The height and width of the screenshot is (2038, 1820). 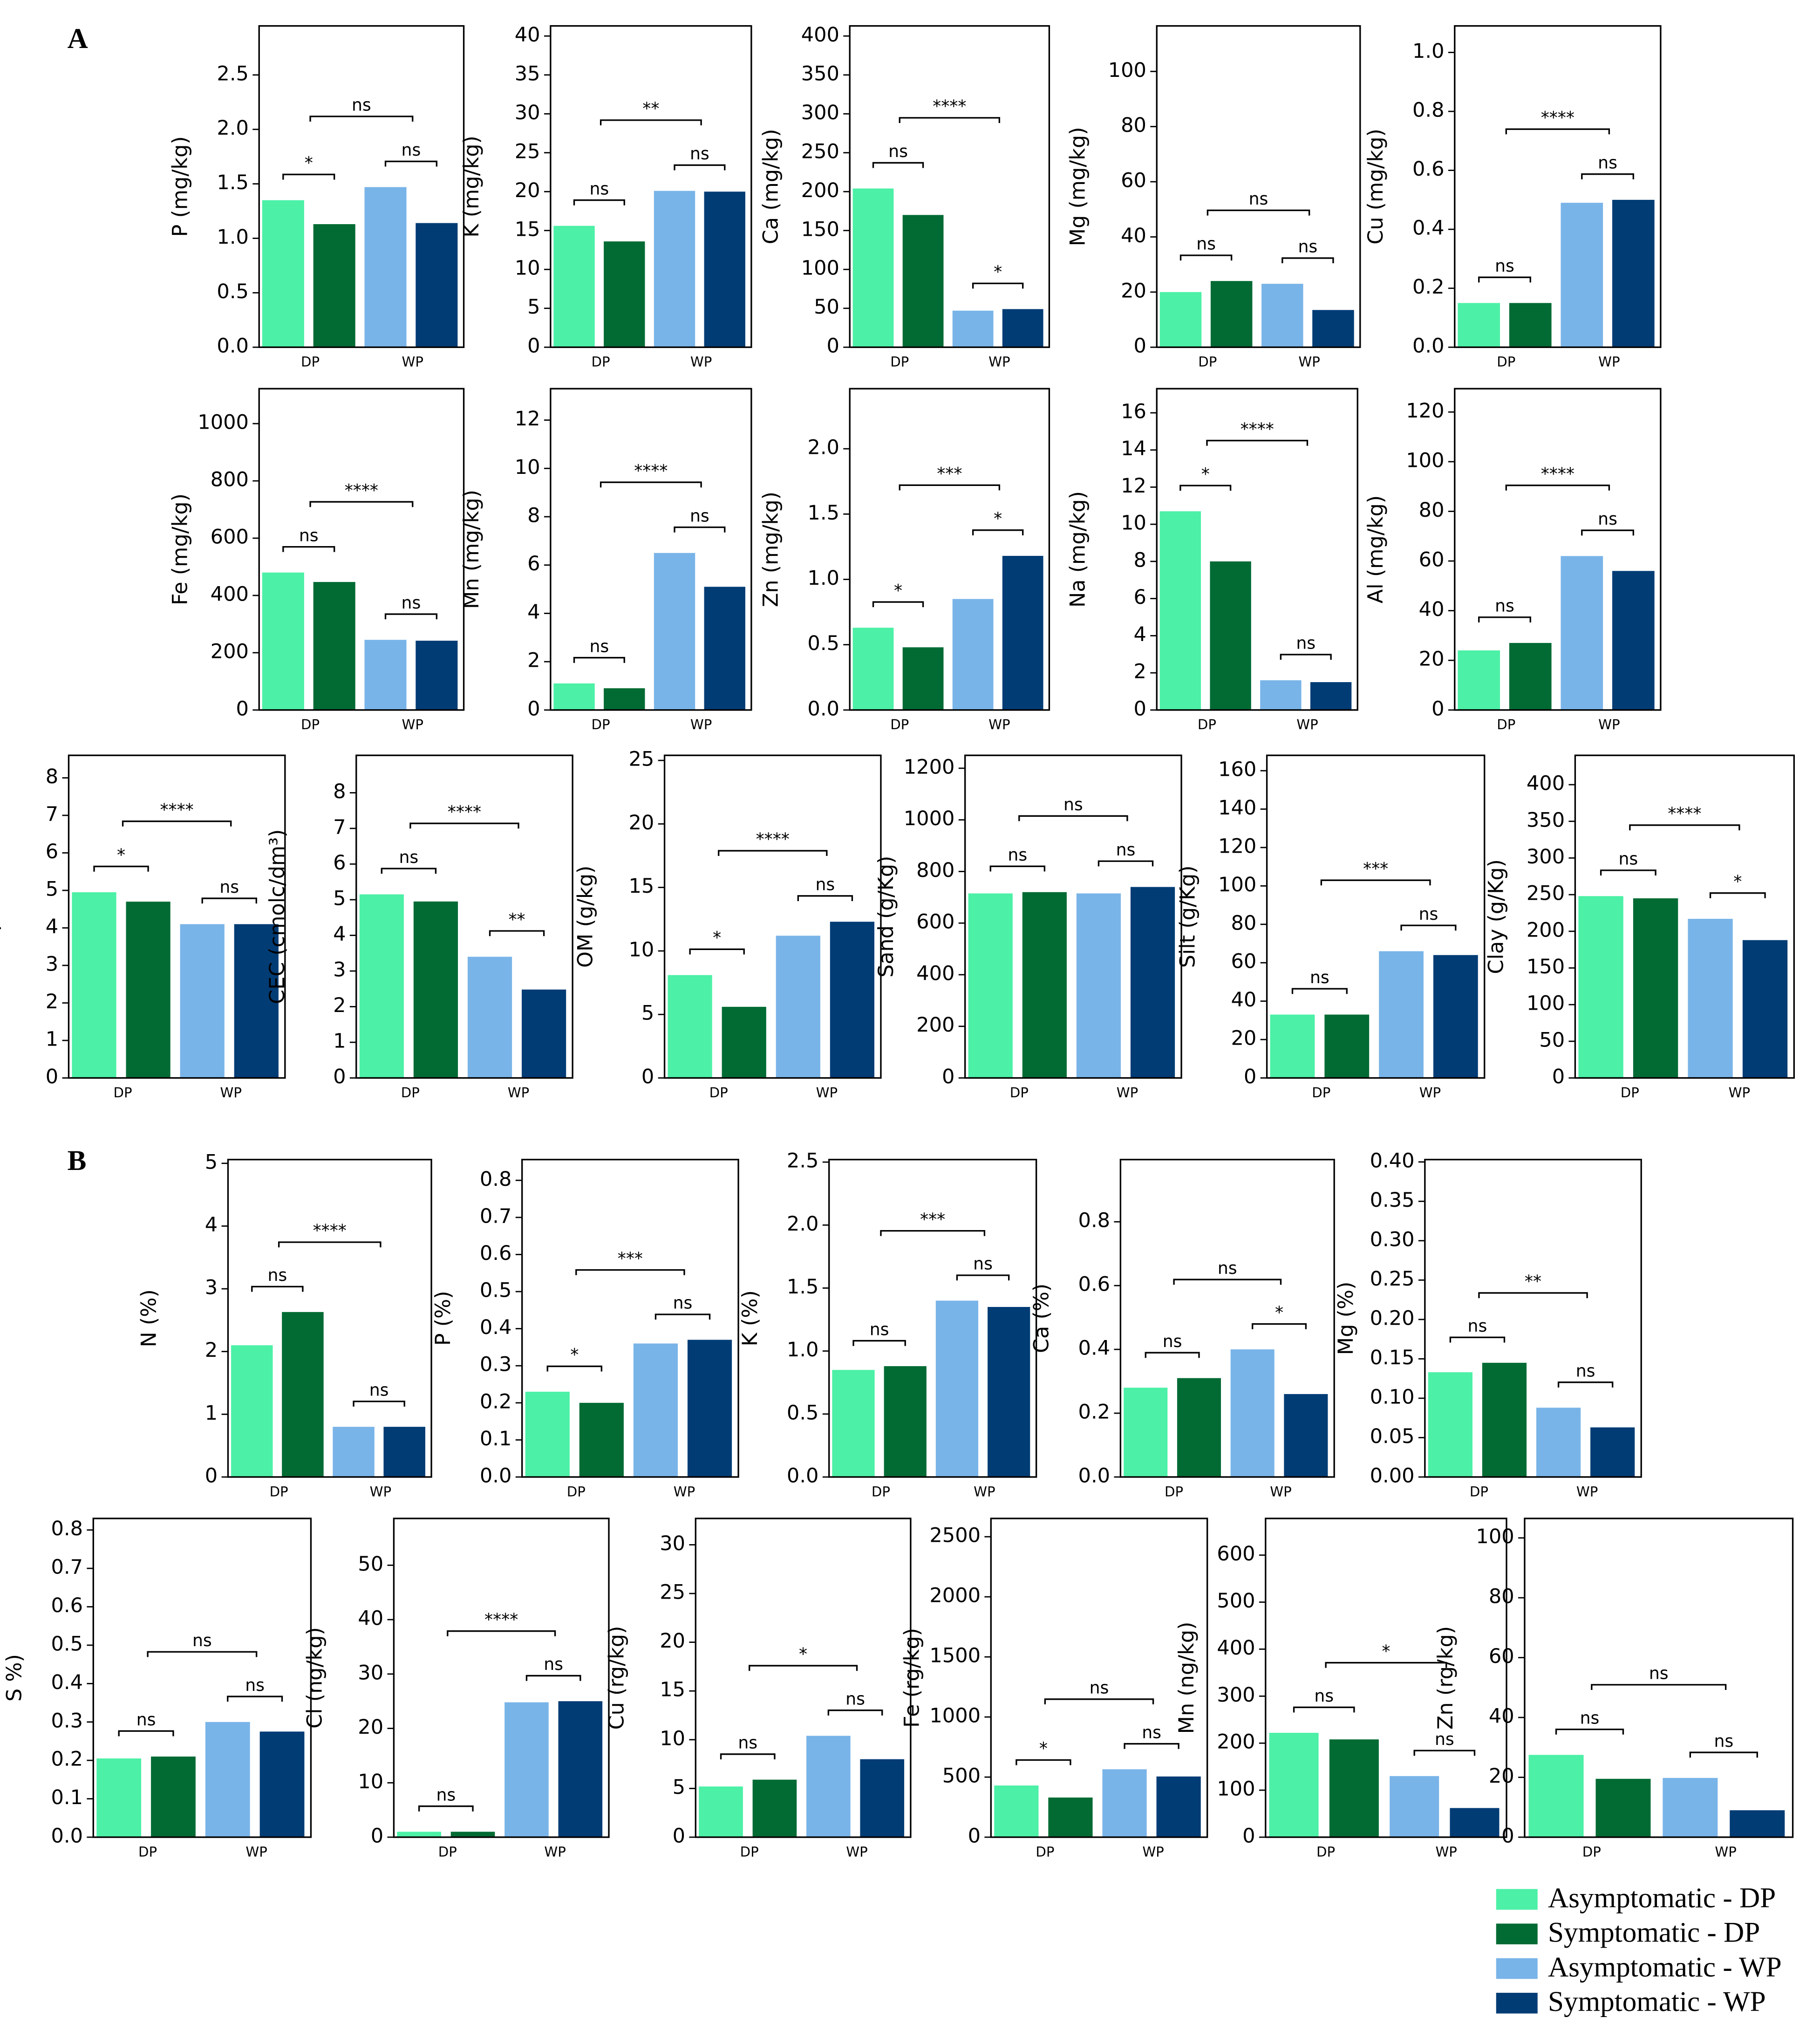 What do you see at coordinates (1094, 1220) in the screenshot?
I see `y-tick-label: 0.8` at bounding box center [1094, 1220].